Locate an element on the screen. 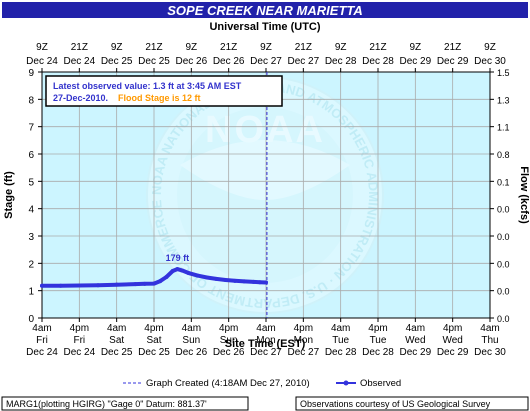 The width and height of the screenshot is (530, 411). y-tick-label: 4 is located at coordinates (31, 210).